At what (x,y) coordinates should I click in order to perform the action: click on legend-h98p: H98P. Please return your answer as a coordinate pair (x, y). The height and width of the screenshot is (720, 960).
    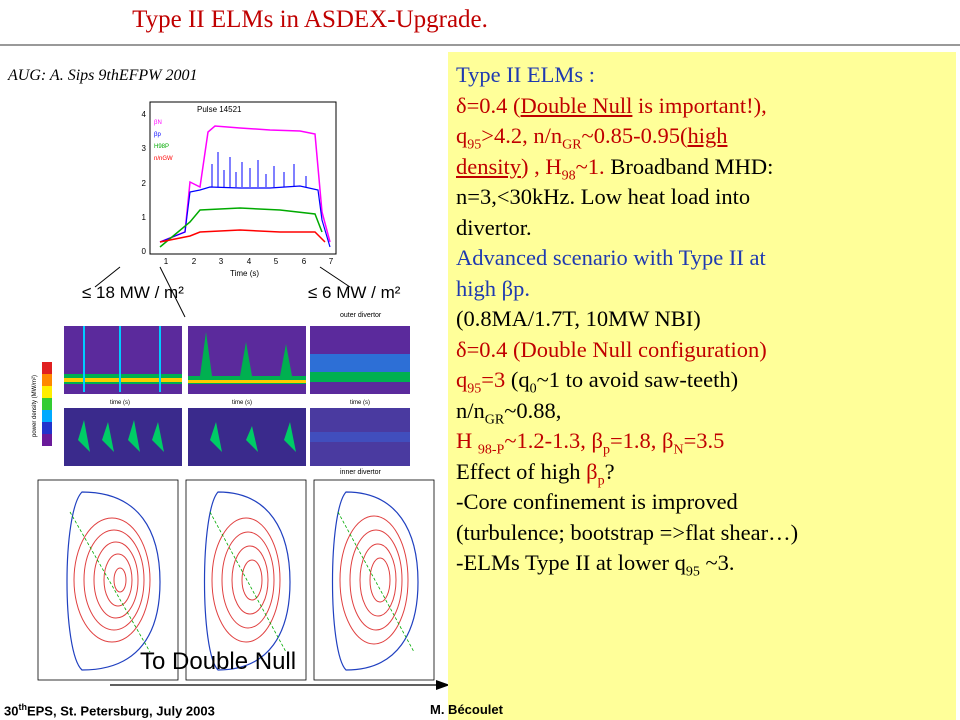
    Looking at the image, I should click on (161, 147).